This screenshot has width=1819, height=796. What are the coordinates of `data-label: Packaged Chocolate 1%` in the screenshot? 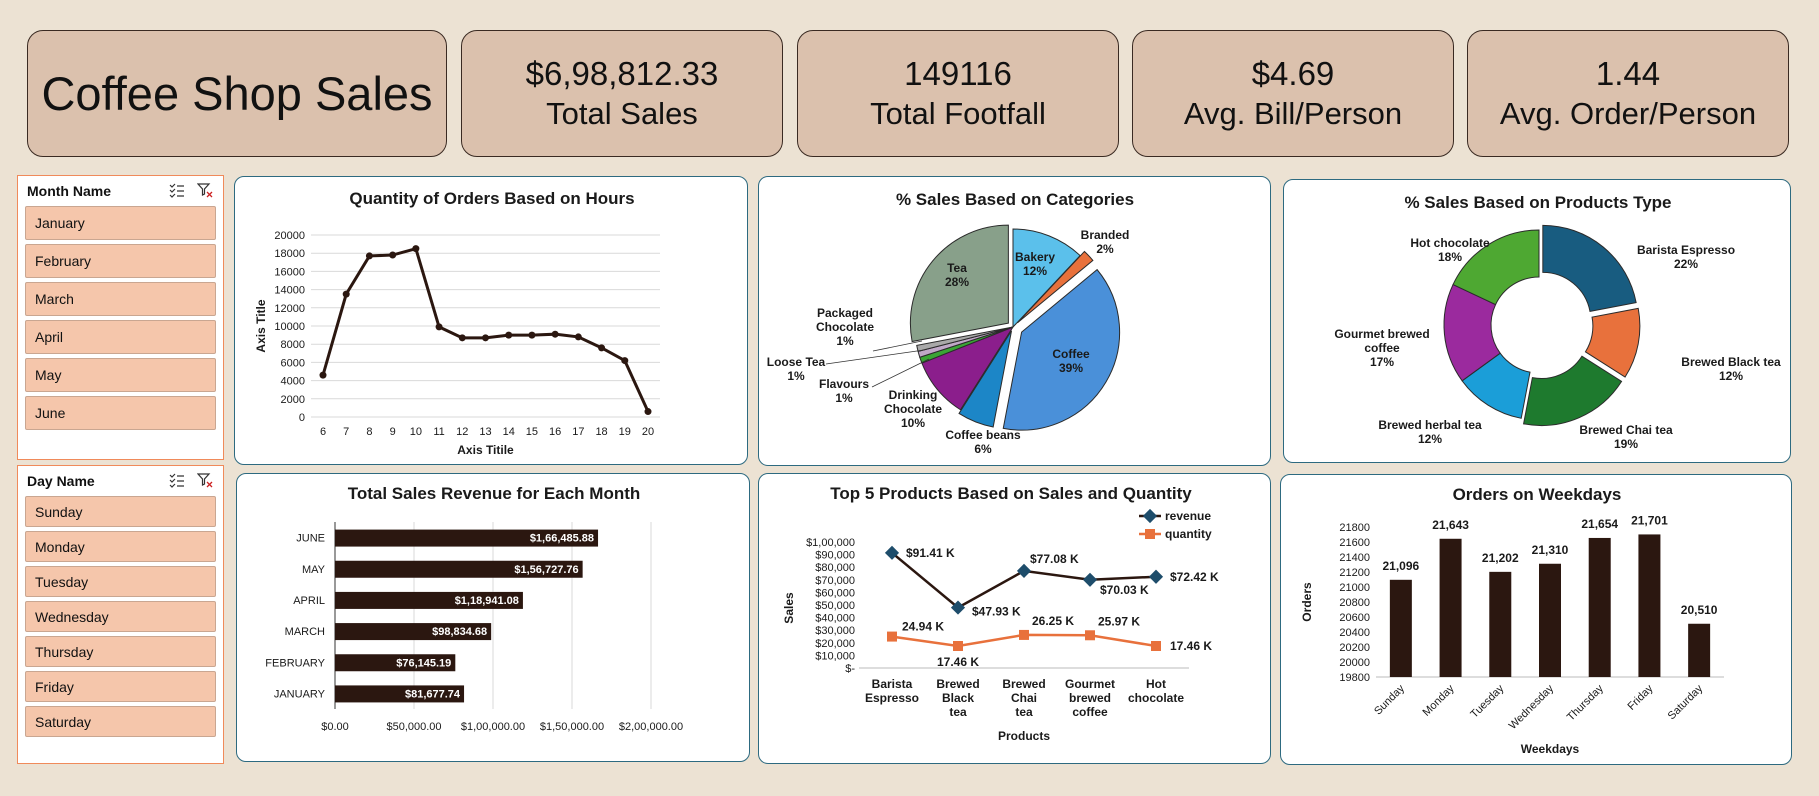 It's located at (845, 327).